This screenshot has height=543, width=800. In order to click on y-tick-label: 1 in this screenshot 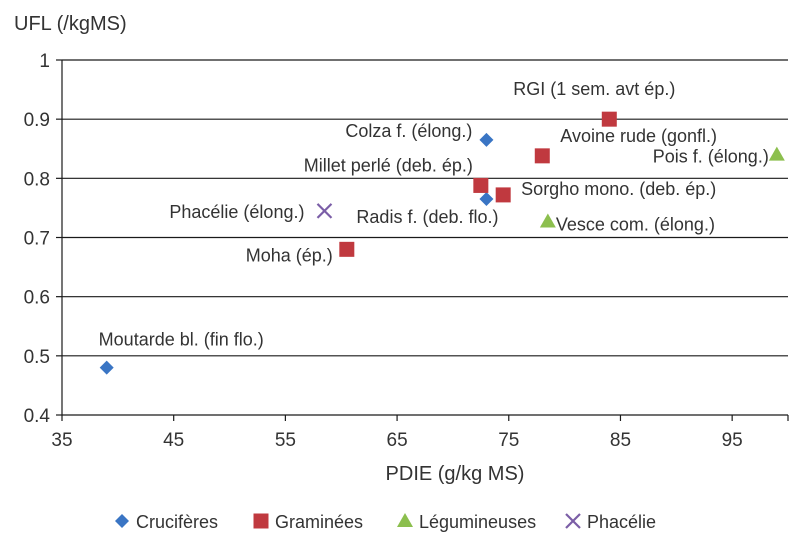, I will do `click(44, 61)`.